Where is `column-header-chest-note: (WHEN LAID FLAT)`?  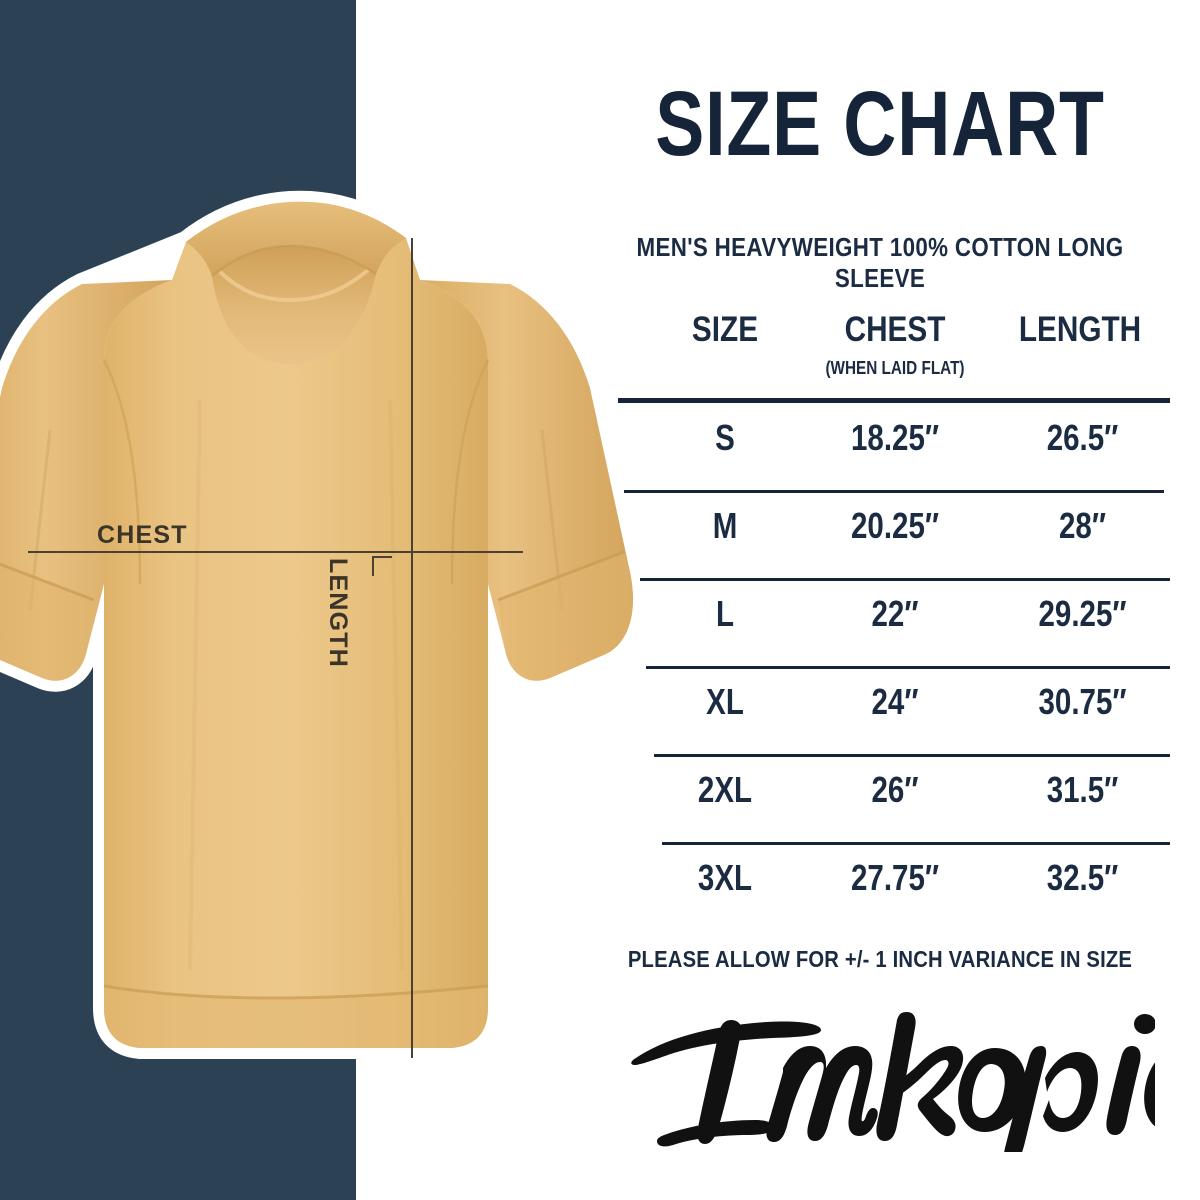
column-header-chest-note: (WHEN LAID FLAT) is located at coordinates (895, 368).